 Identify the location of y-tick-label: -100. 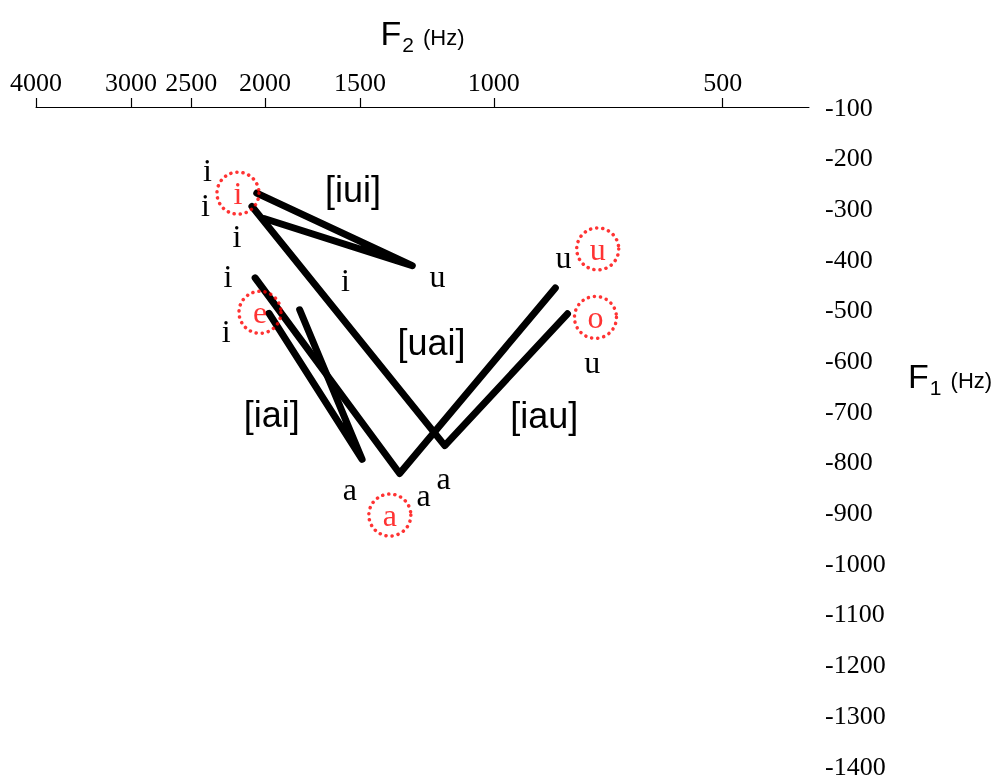
(849, 107).